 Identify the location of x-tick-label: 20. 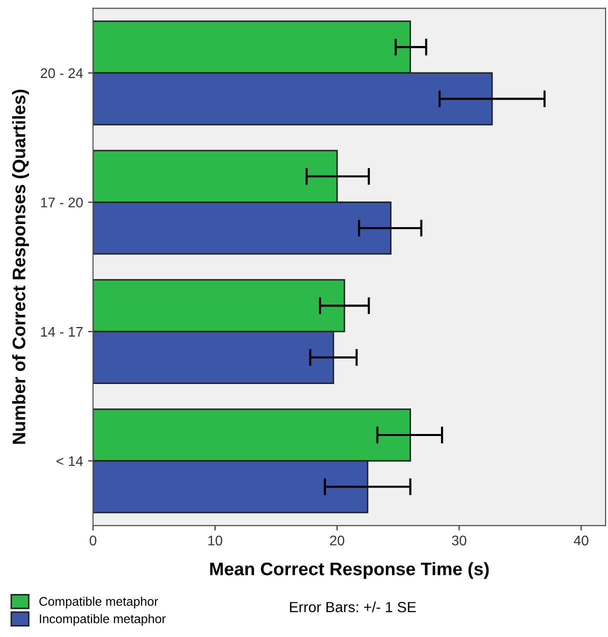
(337, 541).